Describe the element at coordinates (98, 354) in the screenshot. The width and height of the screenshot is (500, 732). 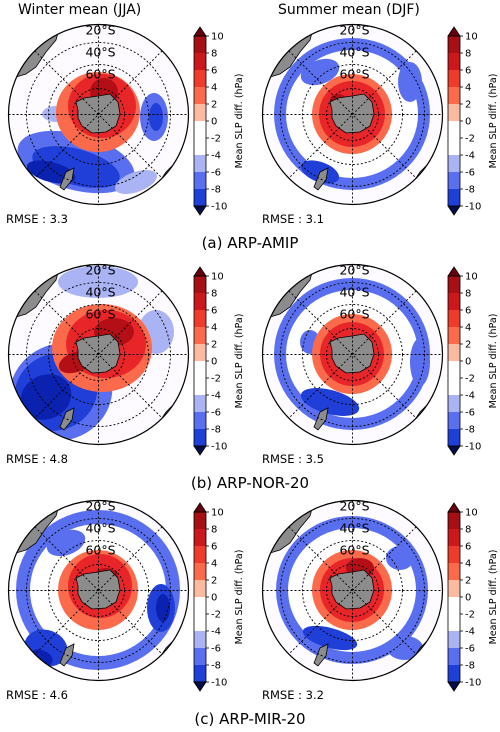
I see `map-panel-nor20-jja: 20°S 40°S 60°S` at that location.